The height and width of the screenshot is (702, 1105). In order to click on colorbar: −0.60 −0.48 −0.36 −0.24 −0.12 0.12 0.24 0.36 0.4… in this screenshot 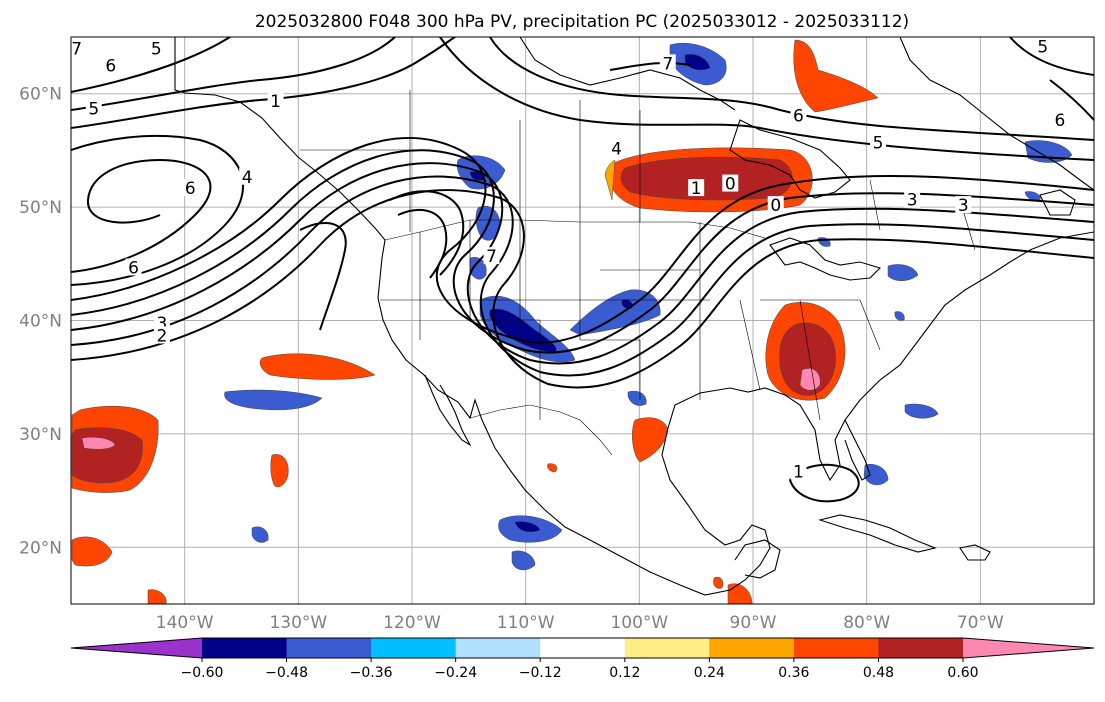, I will do `click(582, 659)`.